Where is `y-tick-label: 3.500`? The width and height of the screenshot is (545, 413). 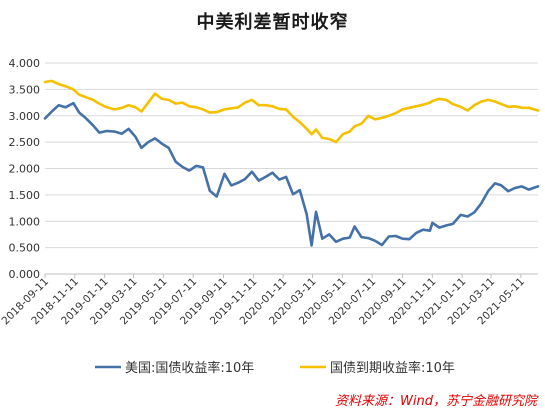 y-tick-label: 3.500 is located at coordinates (25, 89).